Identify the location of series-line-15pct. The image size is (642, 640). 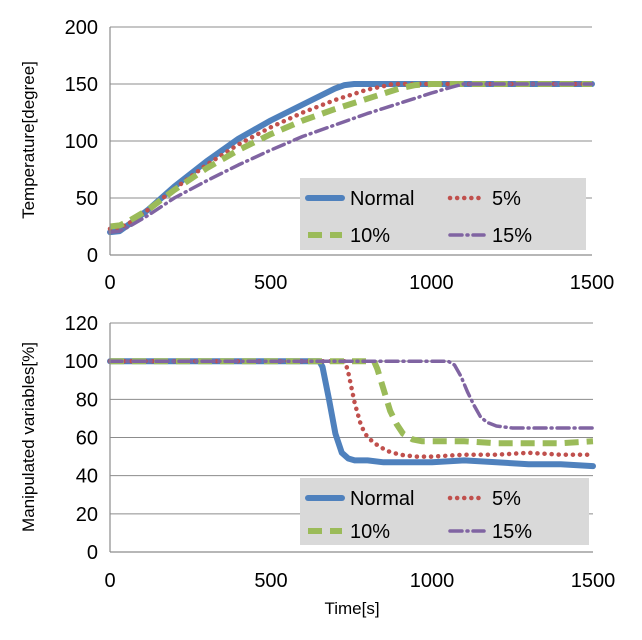
(351, 394).